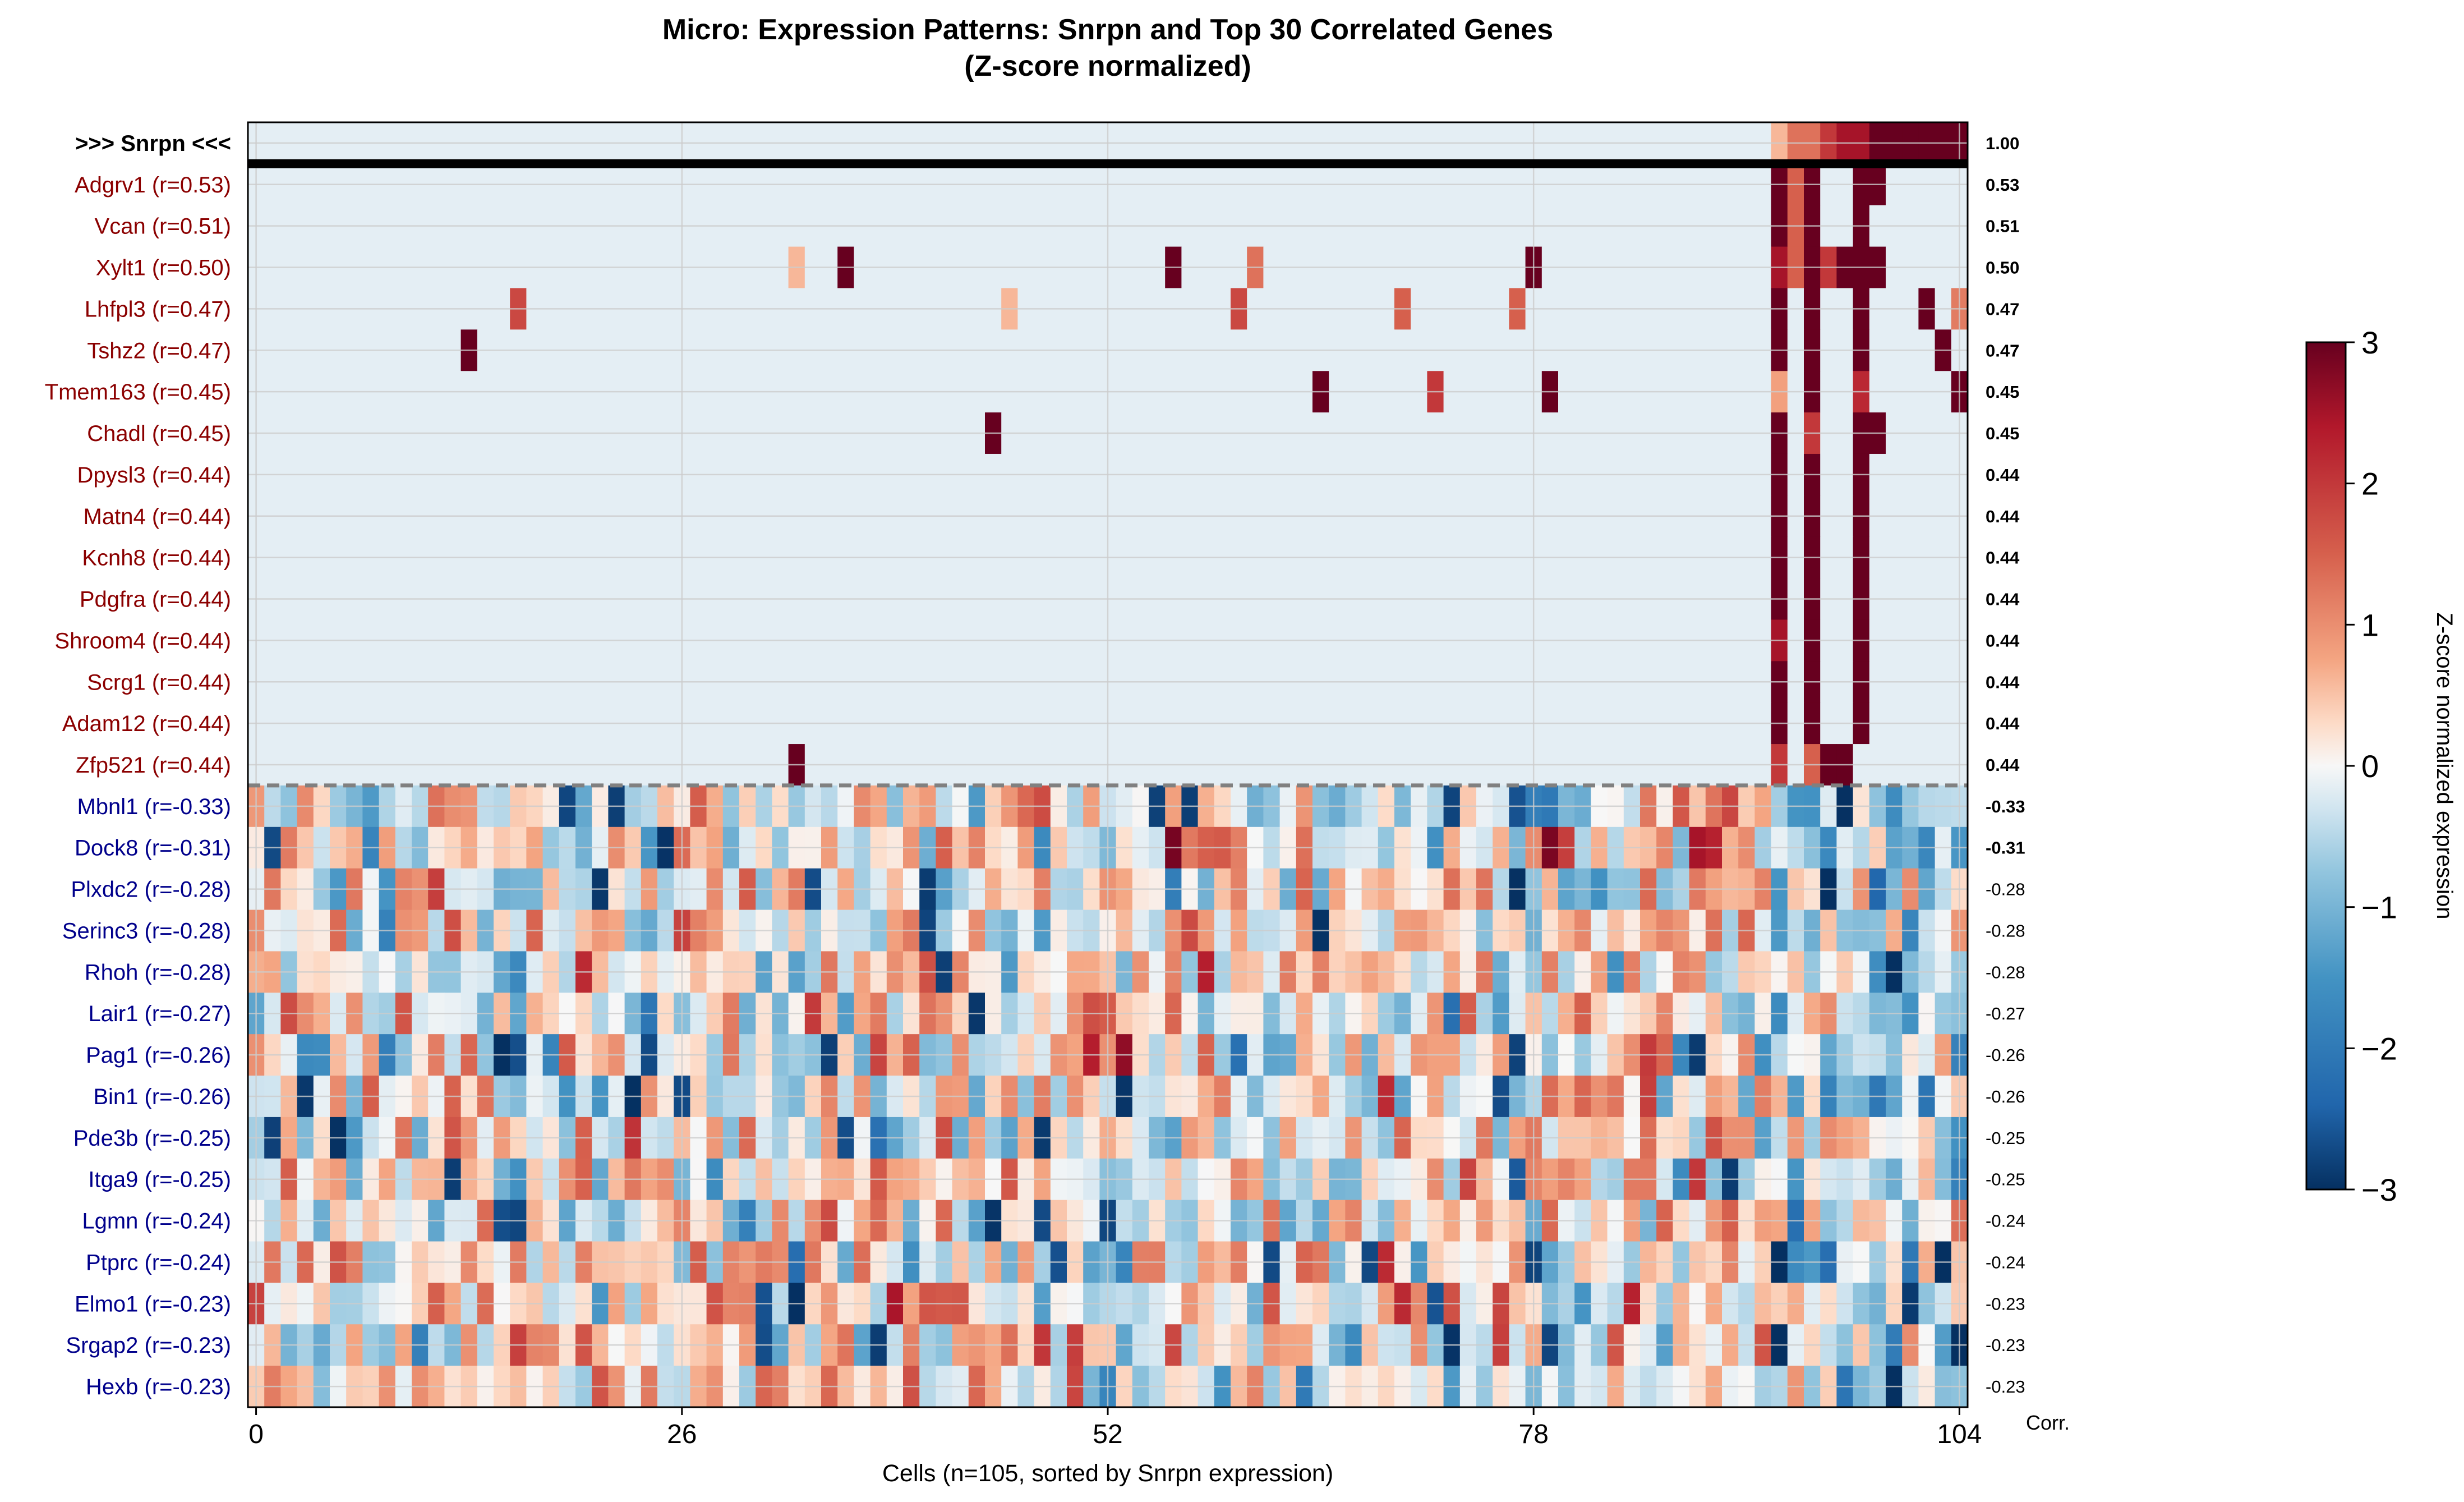 Image resolution: width=2464 pixels, height=1502 pixels. I want to click on gene-label: Pdgfra (r=0.44), so click(155, 599).